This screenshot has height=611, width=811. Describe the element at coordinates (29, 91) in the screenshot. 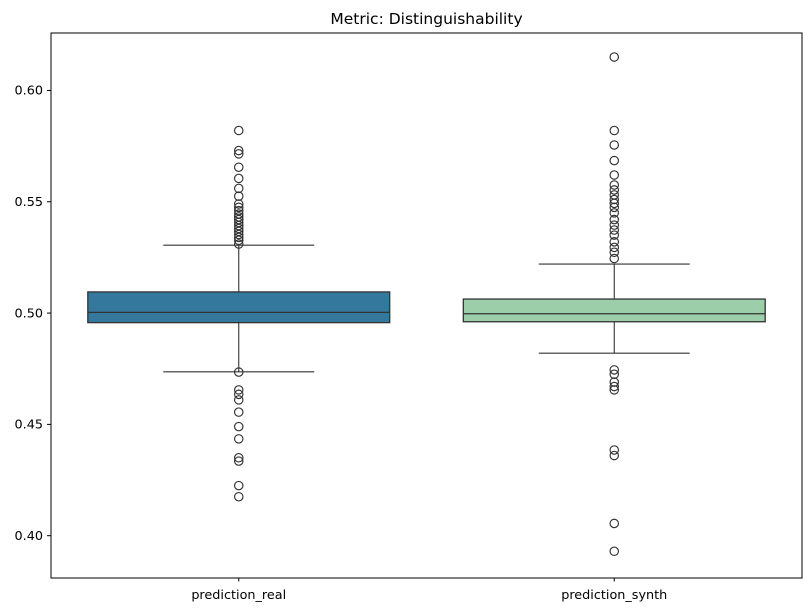

I see `y-tick-label: 0.60` at that location.